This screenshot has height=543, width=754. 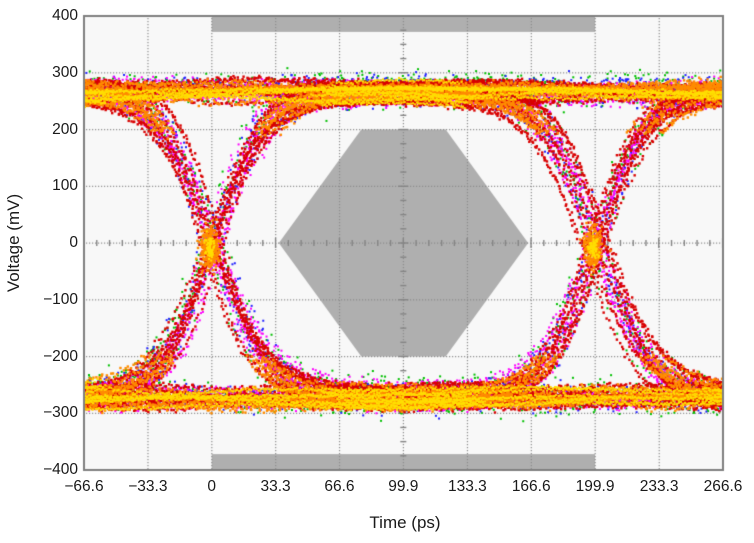 What do you see at coordinates (65, 15) in the screenshot?
I see `y-tick-label: 400` at bounding box center [65, 15].